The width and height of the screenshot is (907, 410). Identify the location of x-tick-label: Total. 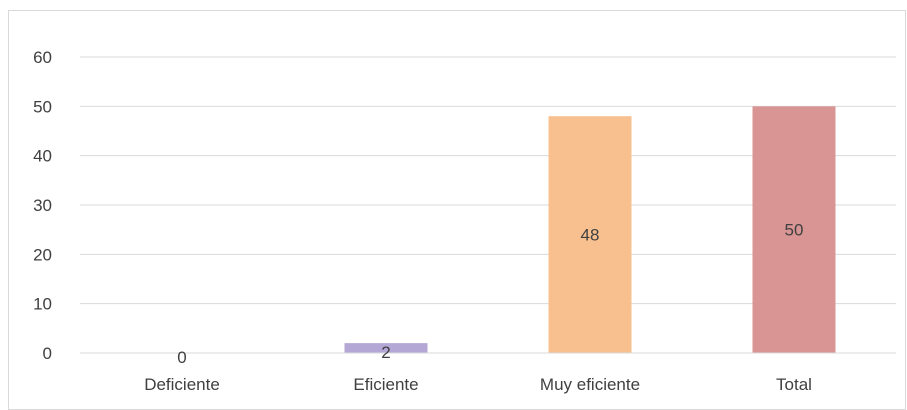
(794, 384).